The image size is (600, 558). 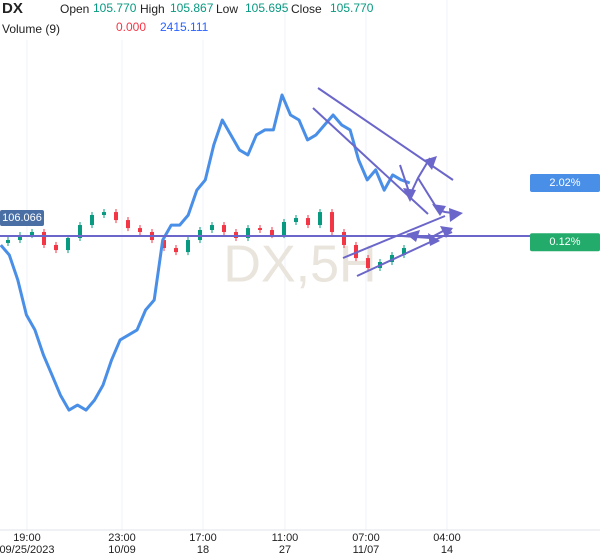 I want to click on field-name: Open, so click(x=74, y=9).